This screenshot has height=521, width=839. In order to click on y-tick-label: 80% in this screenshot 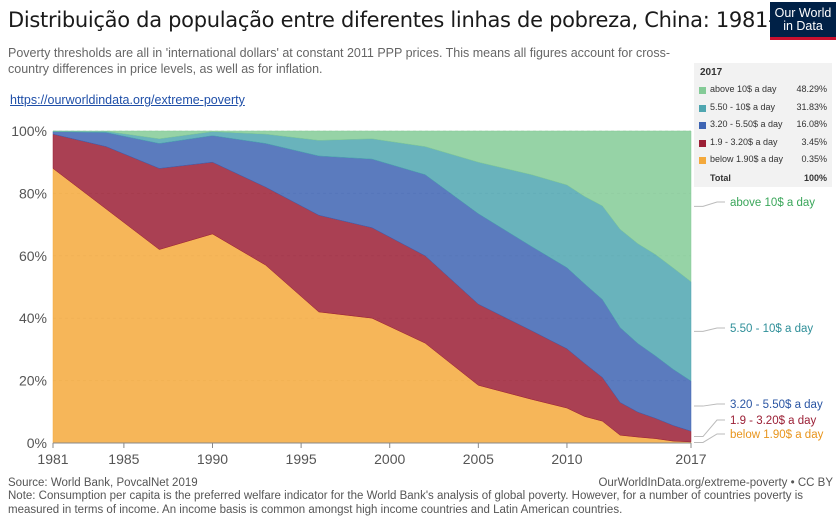, I will do `click(33, 193)`.